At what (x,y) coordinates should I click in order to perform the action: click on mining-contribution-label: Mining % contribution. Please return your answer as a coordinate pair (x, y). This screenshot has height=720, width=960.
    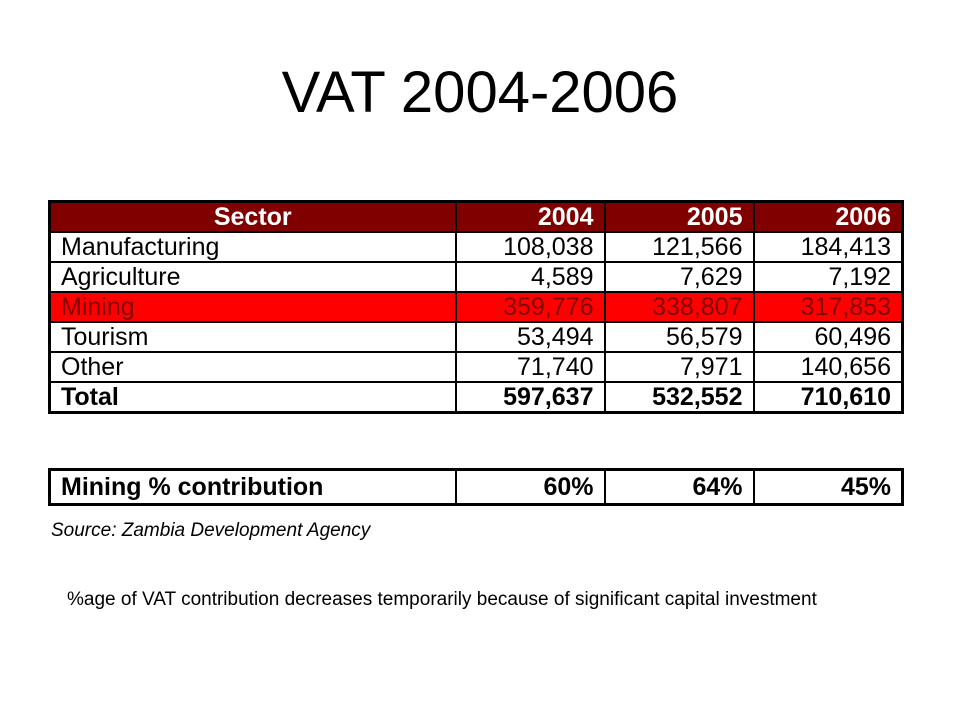
    Looking at the image, I should click on (252, 487).